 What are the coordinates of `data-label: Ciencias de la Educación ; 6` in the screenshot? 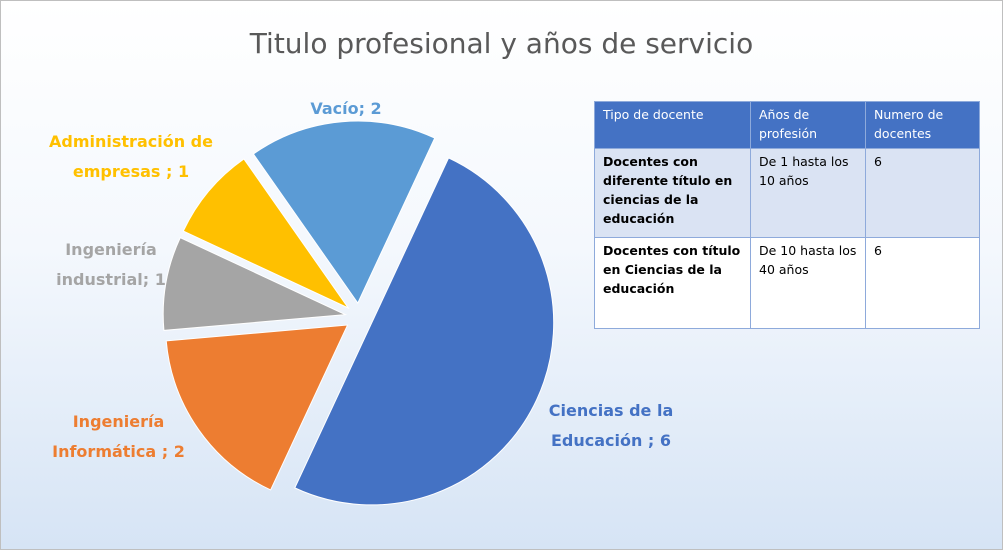 It's located at (611, 426).